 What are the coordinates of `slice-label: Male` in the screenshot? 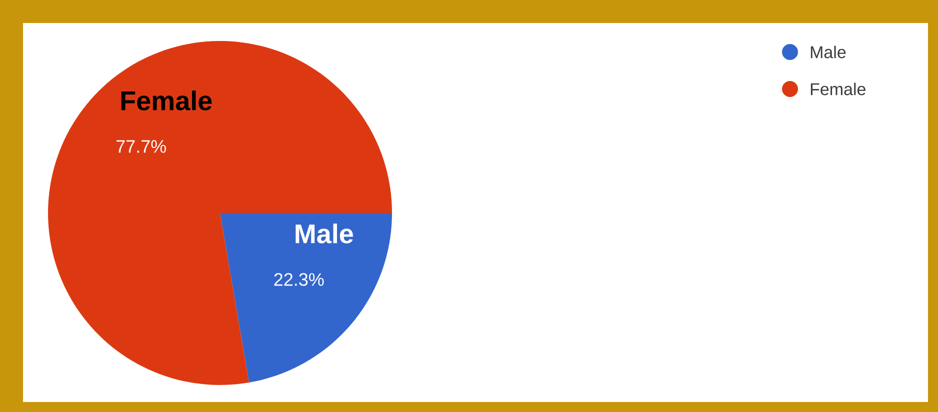 It's located at (324, 234).